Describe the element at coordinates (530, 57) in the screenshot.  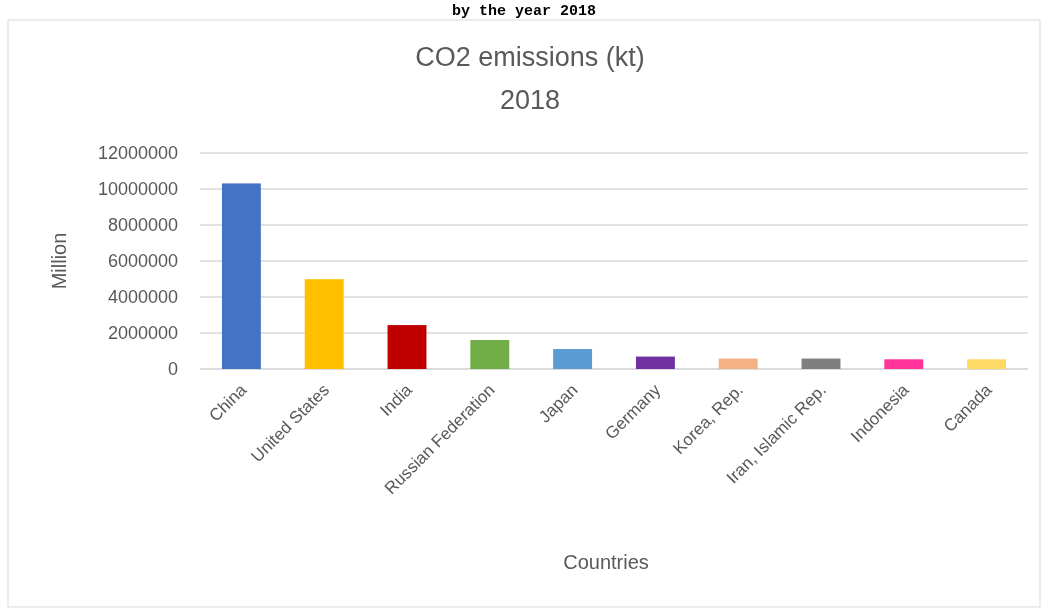
I see `chart-title: CO2 emissions (kt)` at that location.